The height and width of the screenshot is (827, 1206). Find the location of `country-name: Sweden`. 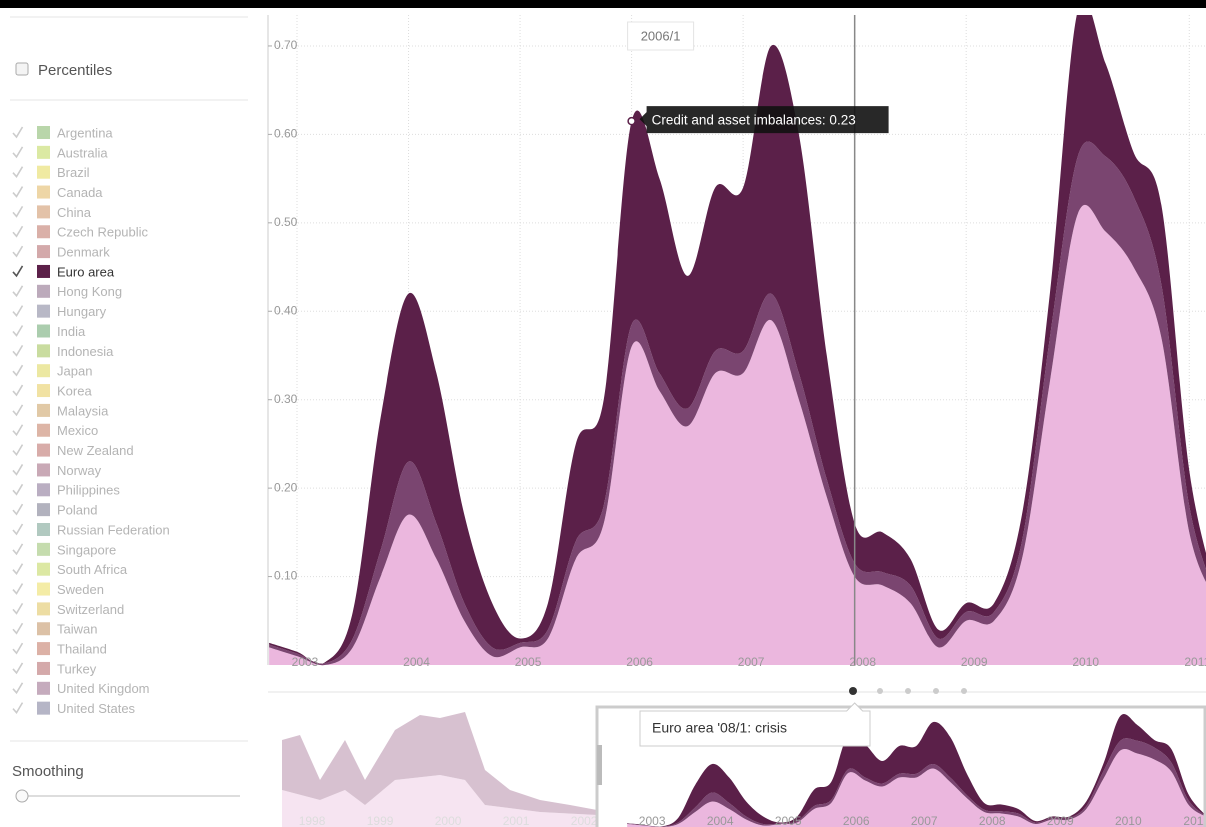

country-name: Sweden is located at coordinates (80, 589).